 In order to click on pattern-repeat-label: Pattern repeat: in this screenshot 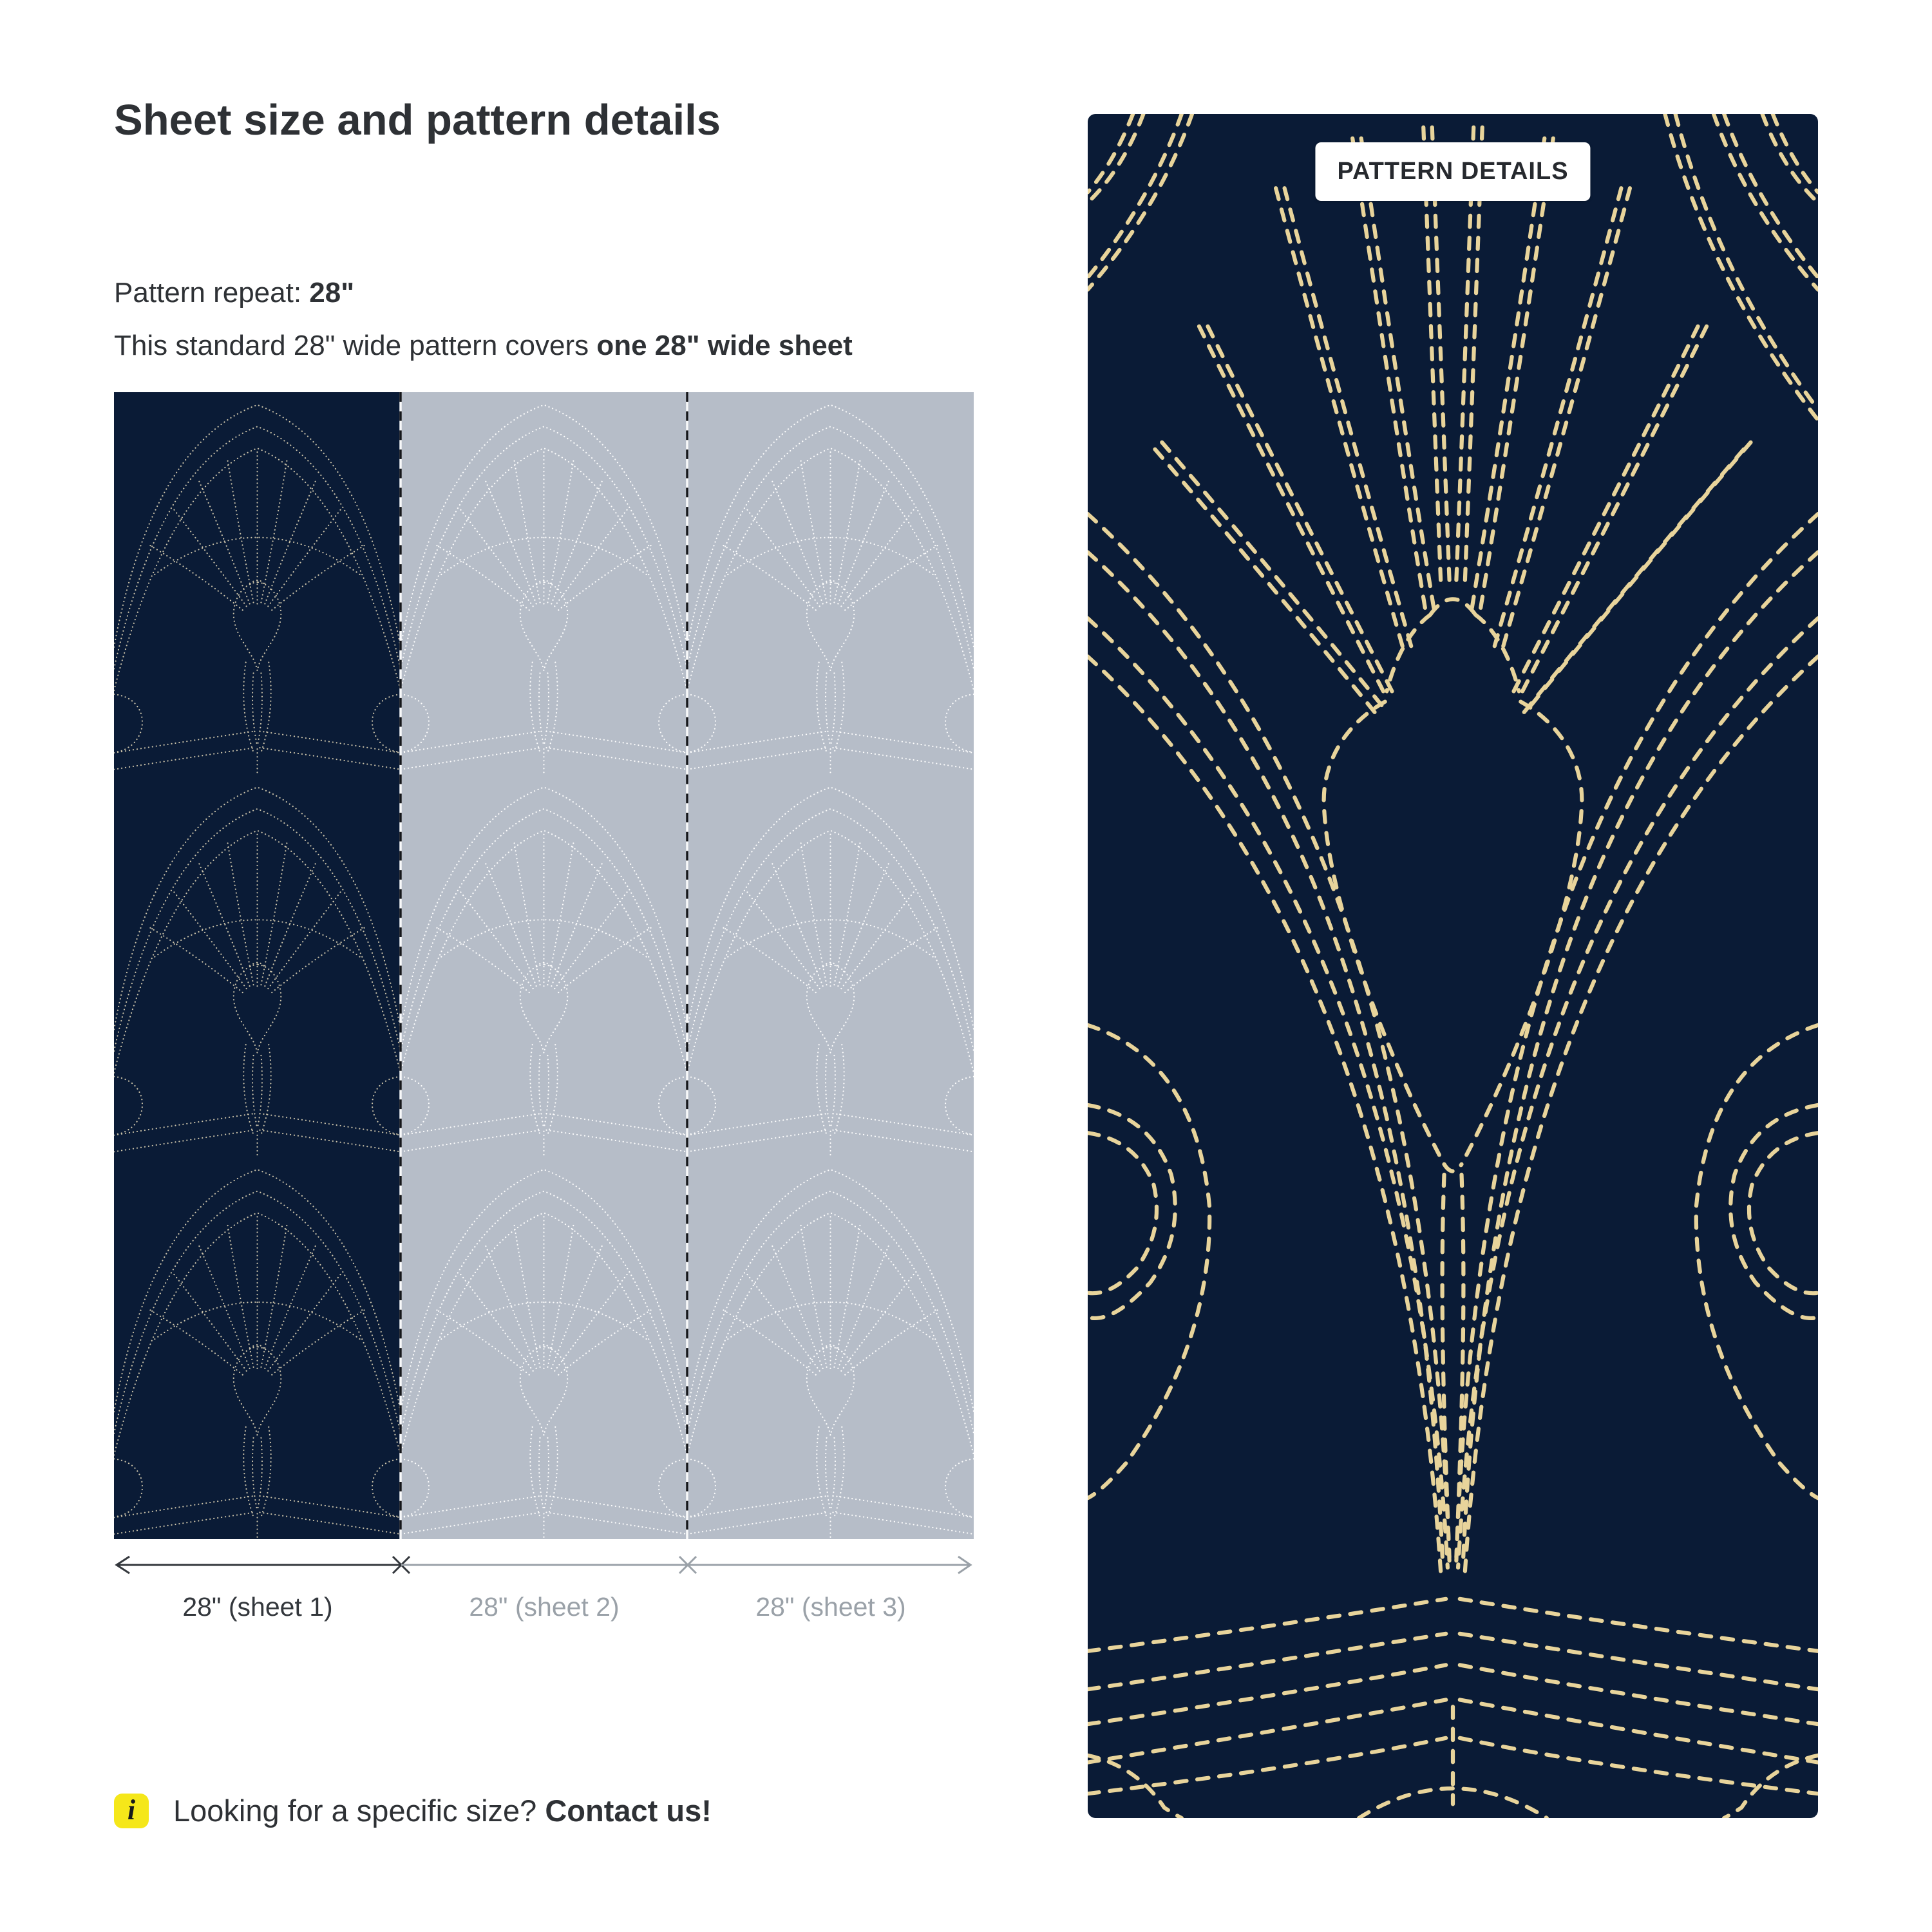, I will do `click(212, 293)`.